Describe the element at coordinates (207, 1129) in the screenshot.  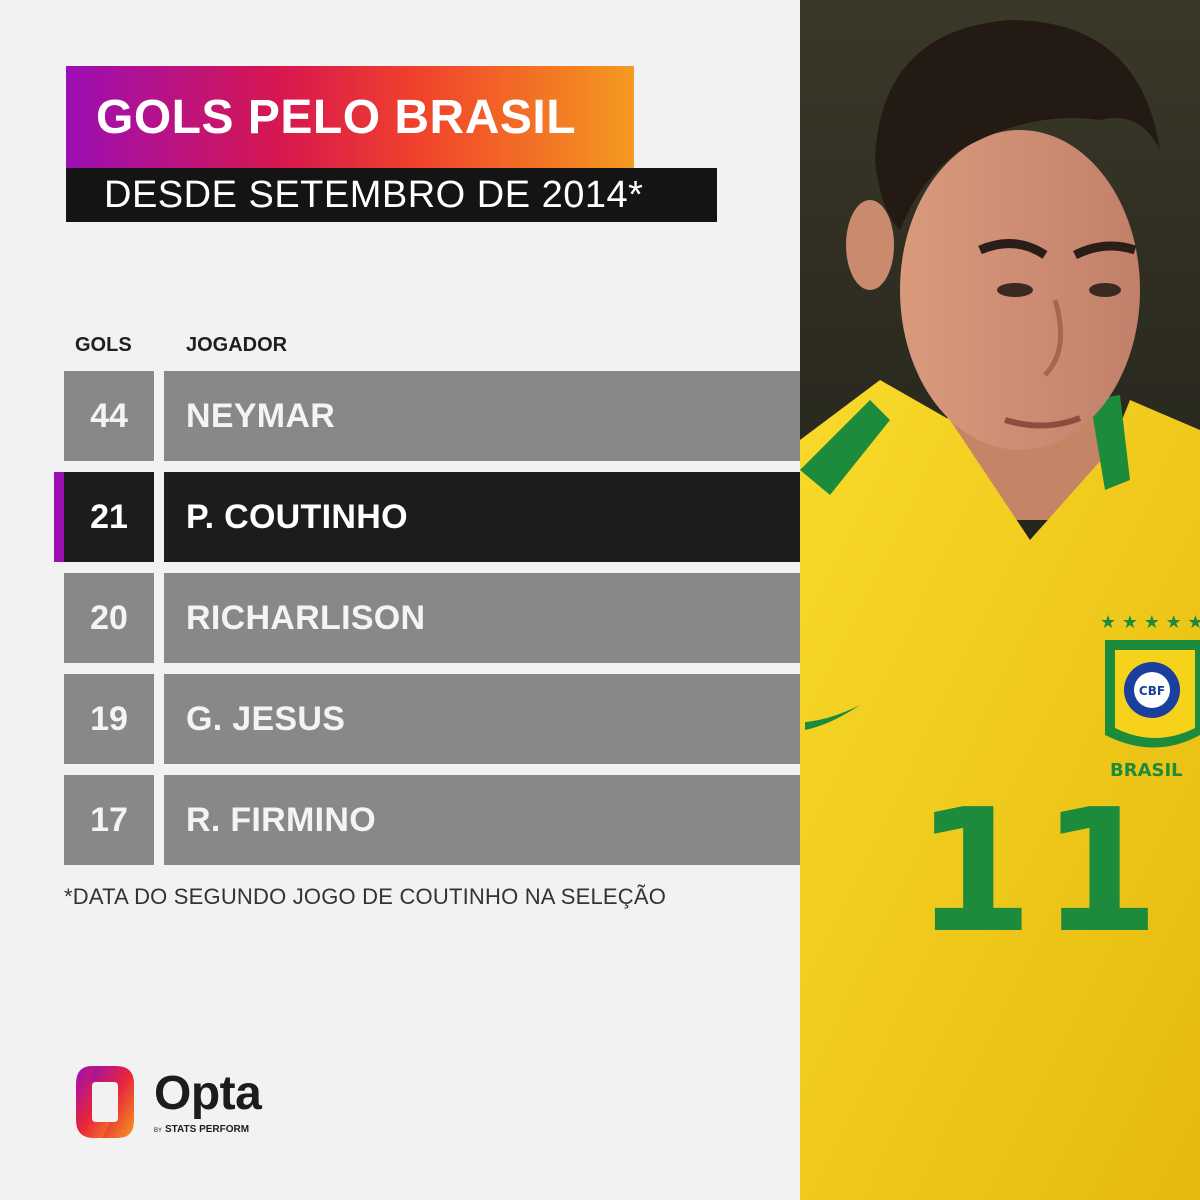
I see `opta-stats-perform: STATS PERFORM` at that location.